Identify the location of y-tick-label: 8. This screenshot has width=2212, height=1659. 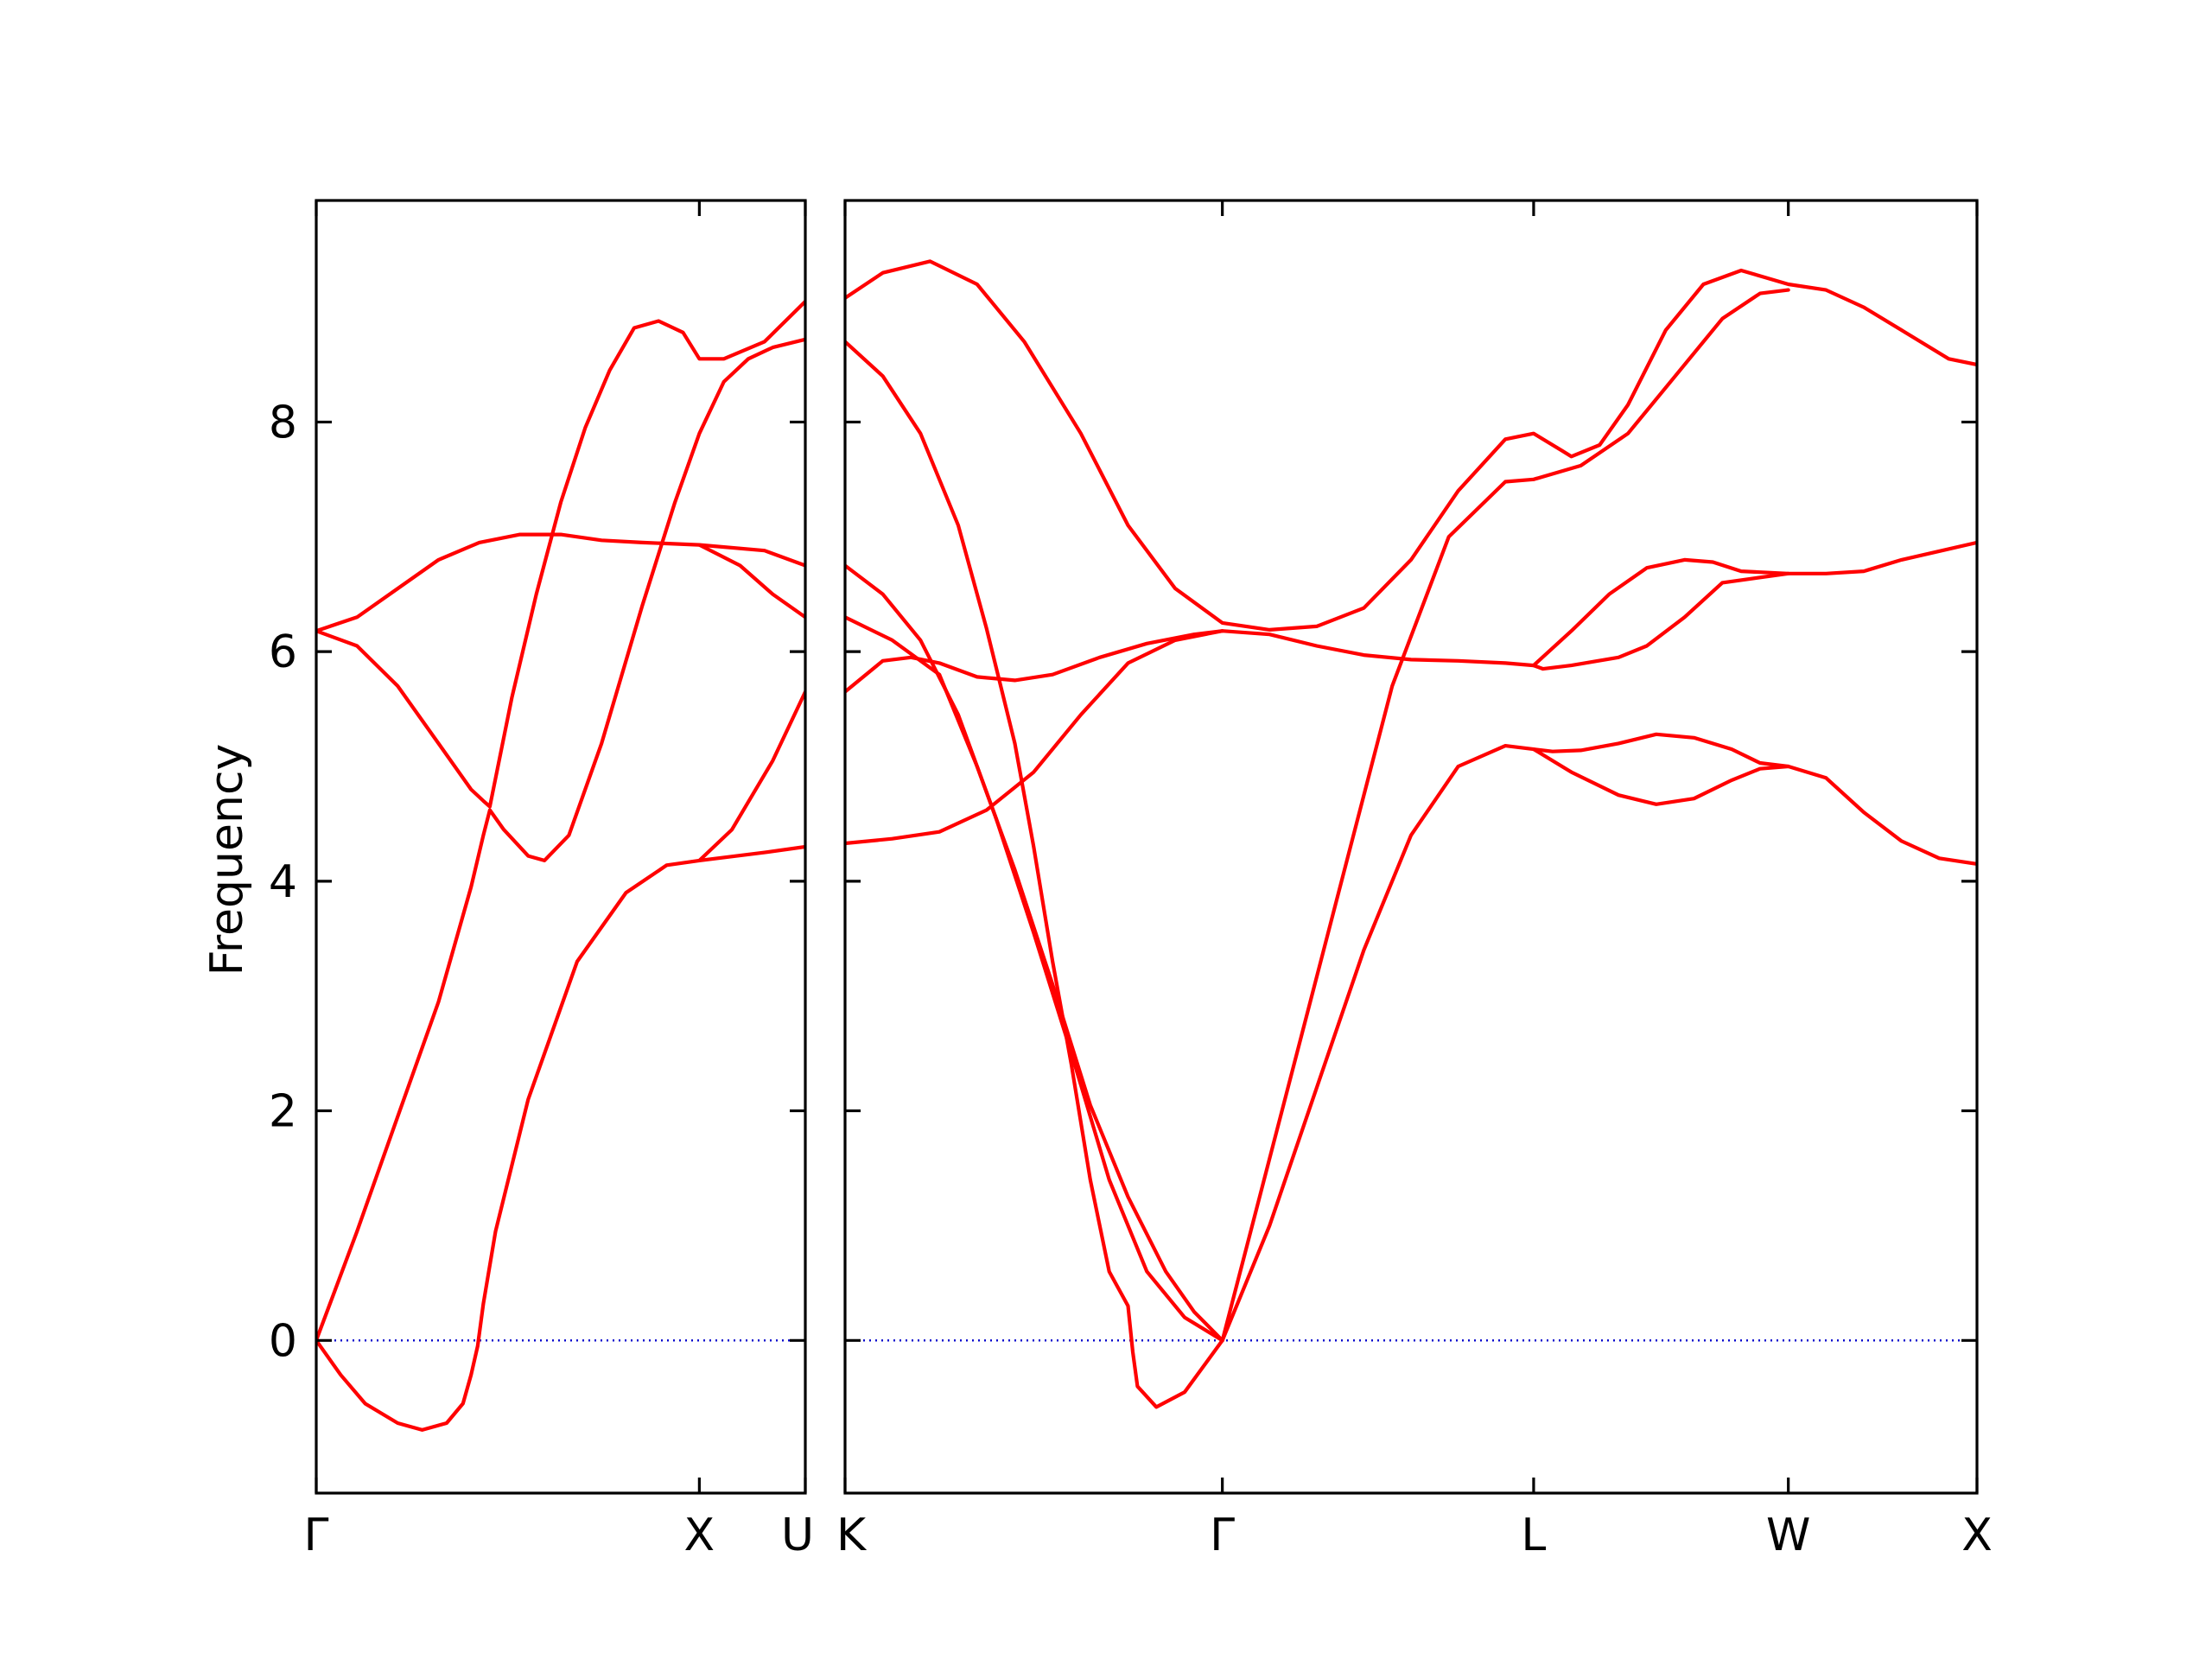
(283, 422).